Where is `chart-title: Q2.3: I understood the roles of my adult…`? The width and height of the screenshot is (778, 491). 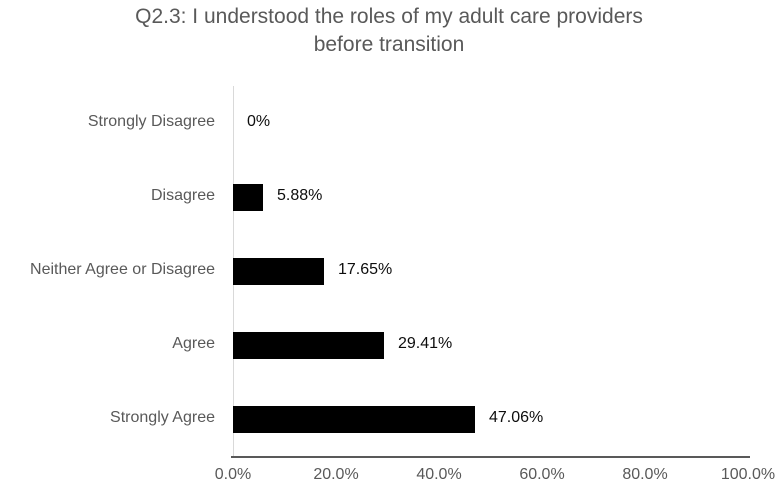
chart-title: Q2.3: I understood the roles of my adult… is located at coordinates (389, 31).